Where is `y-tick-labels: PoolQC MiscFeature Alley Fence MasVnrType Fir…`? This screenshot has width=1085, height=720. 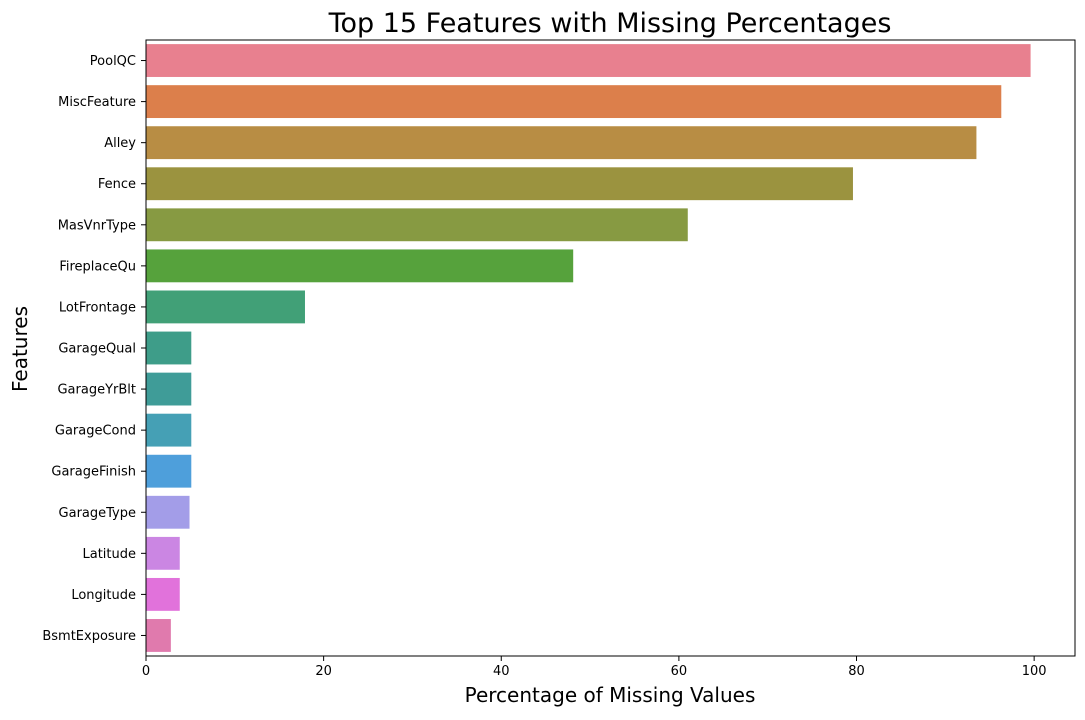
y-tick-labels: PoolQC MiscFeature Alley Fence MasVnrType Fir… is located at coordinates (94, 349).